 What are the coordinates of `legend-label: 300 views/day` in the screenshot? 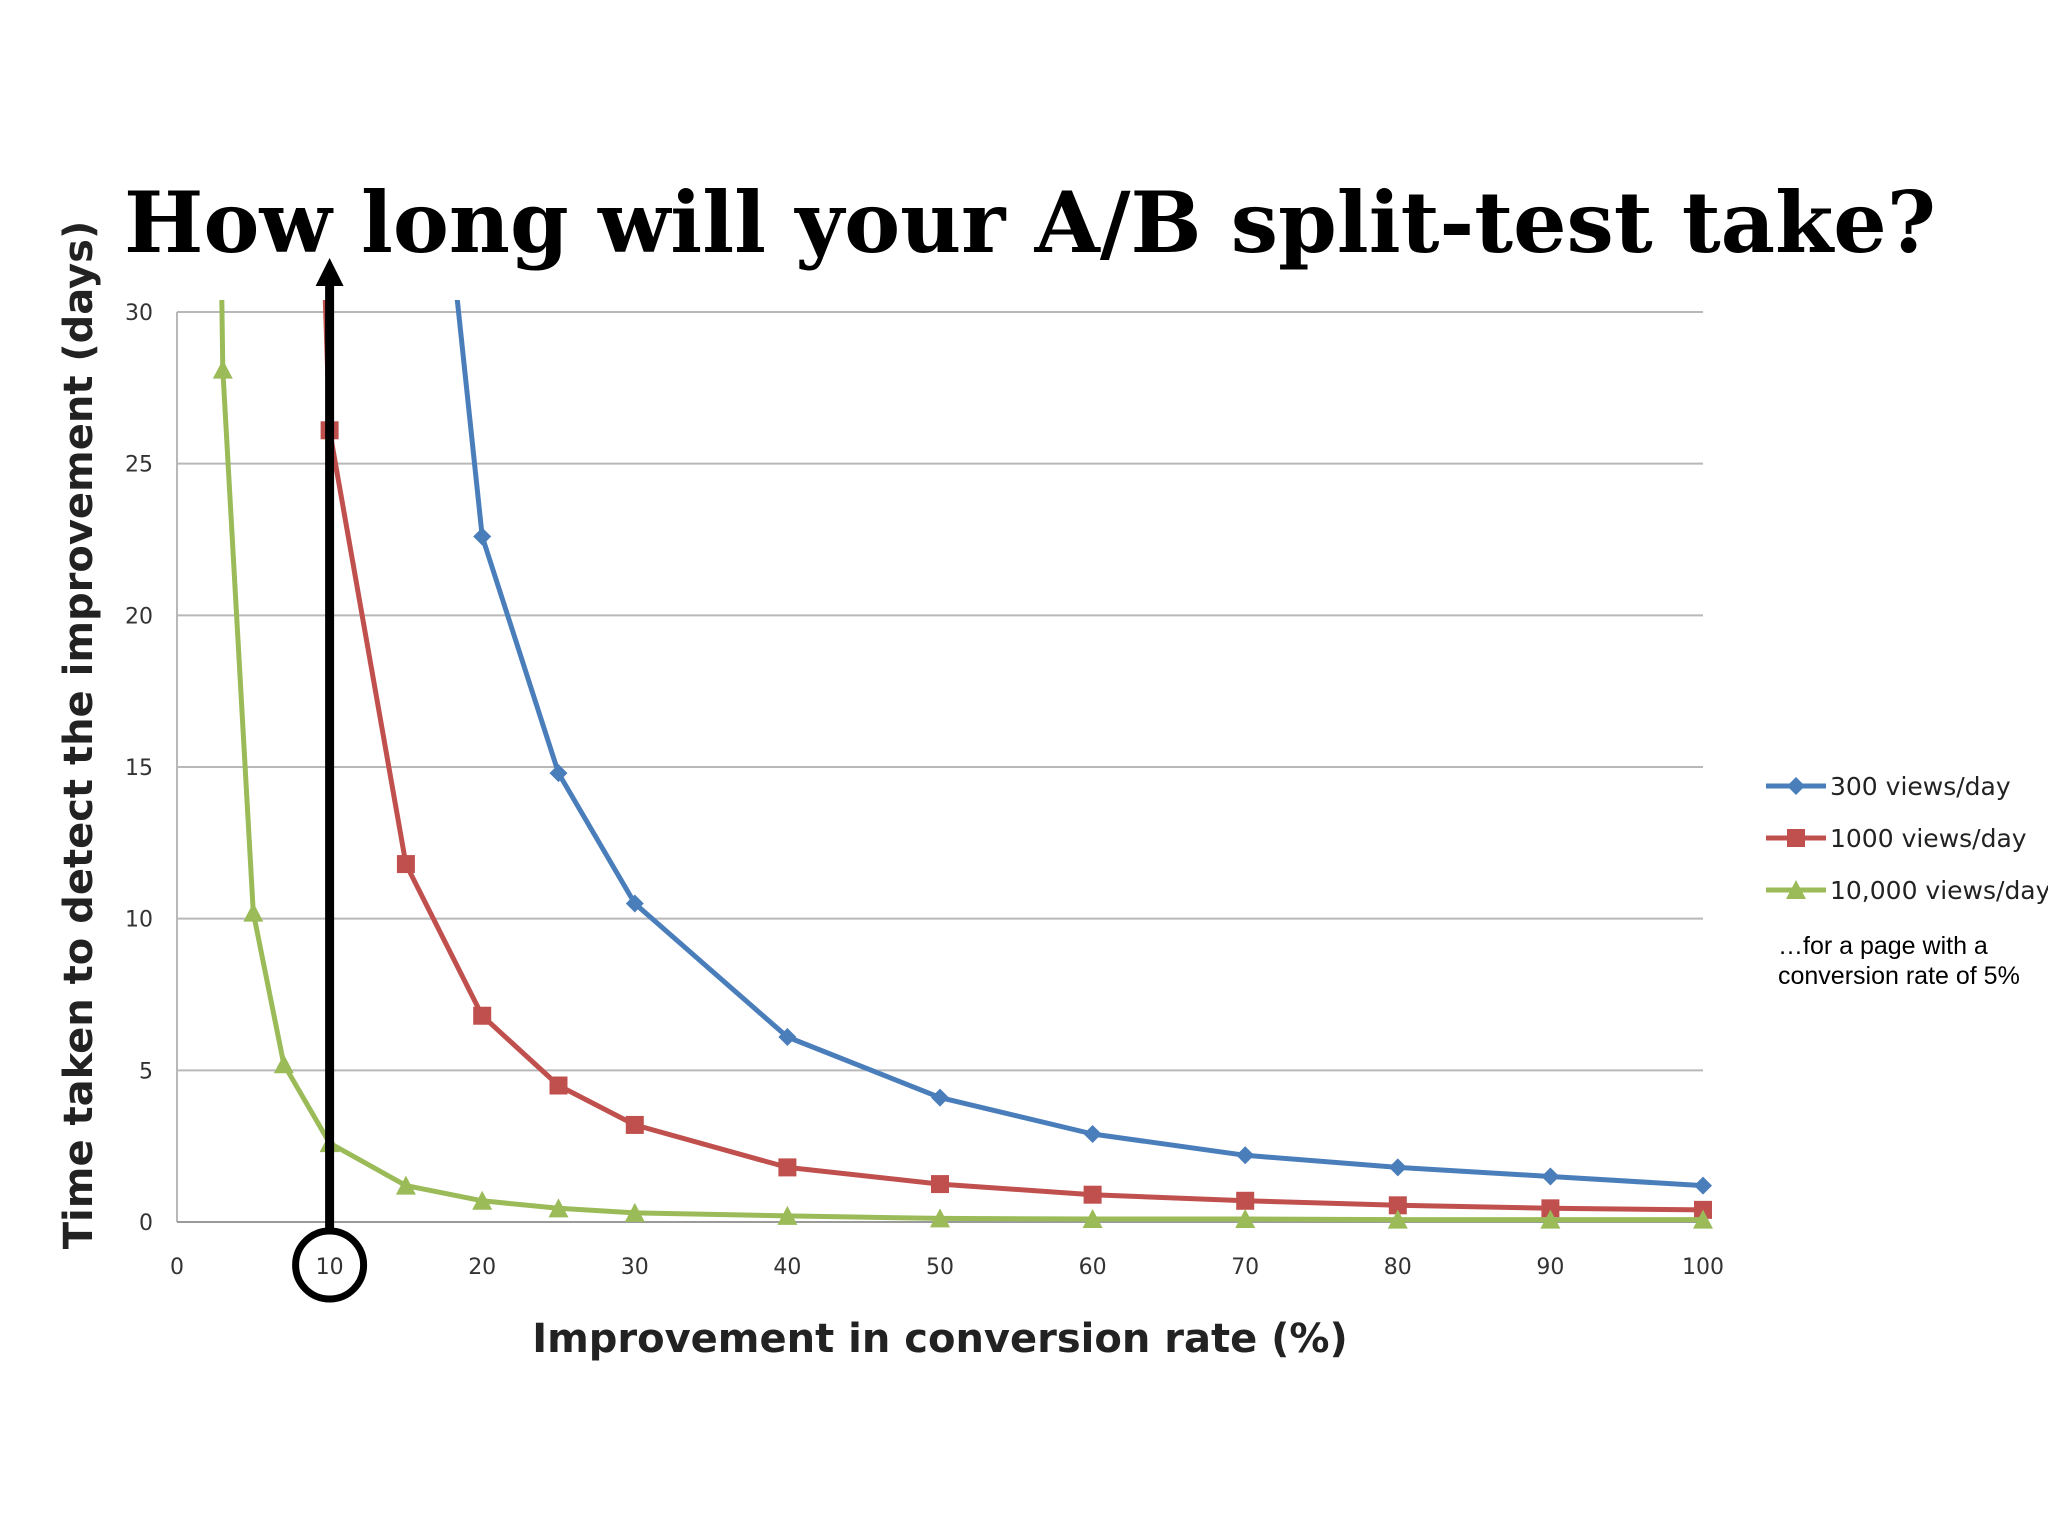 It's located at (1920, 786).